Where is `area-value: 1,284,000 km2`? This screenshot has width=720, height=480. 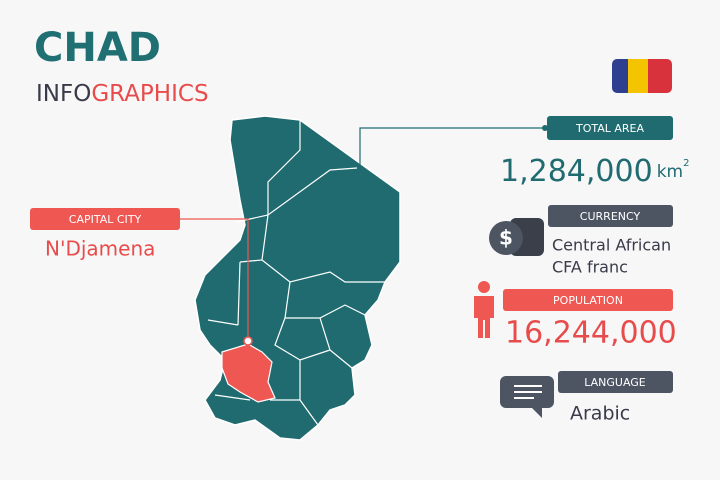 area-value: 1,284,000 km2 is located at coordinates (594, 171).